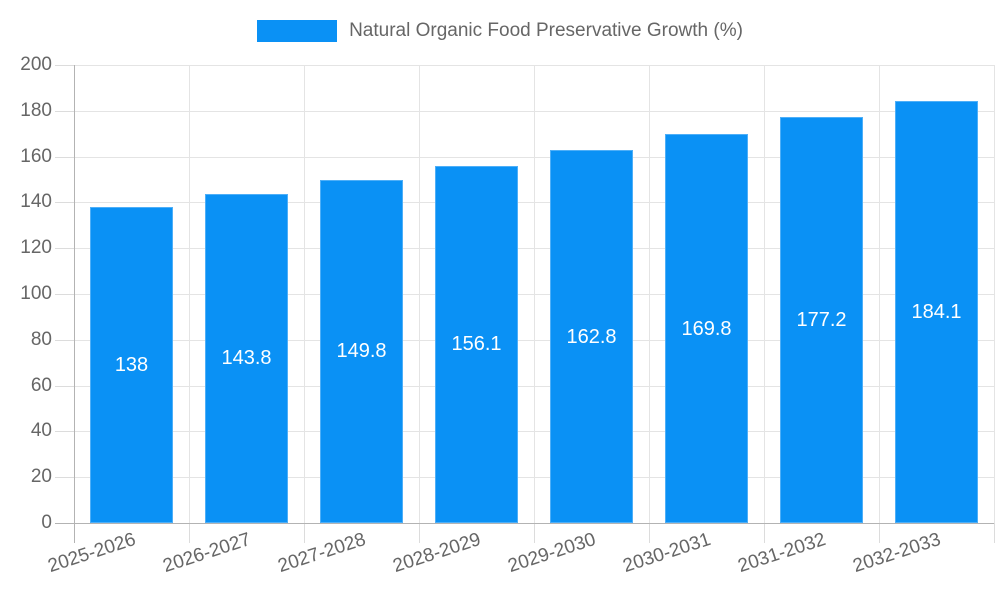 This screenshot has width=1000, height=600. I want to click on x-axis-category-label: 2026-2027, so click(206, 553).